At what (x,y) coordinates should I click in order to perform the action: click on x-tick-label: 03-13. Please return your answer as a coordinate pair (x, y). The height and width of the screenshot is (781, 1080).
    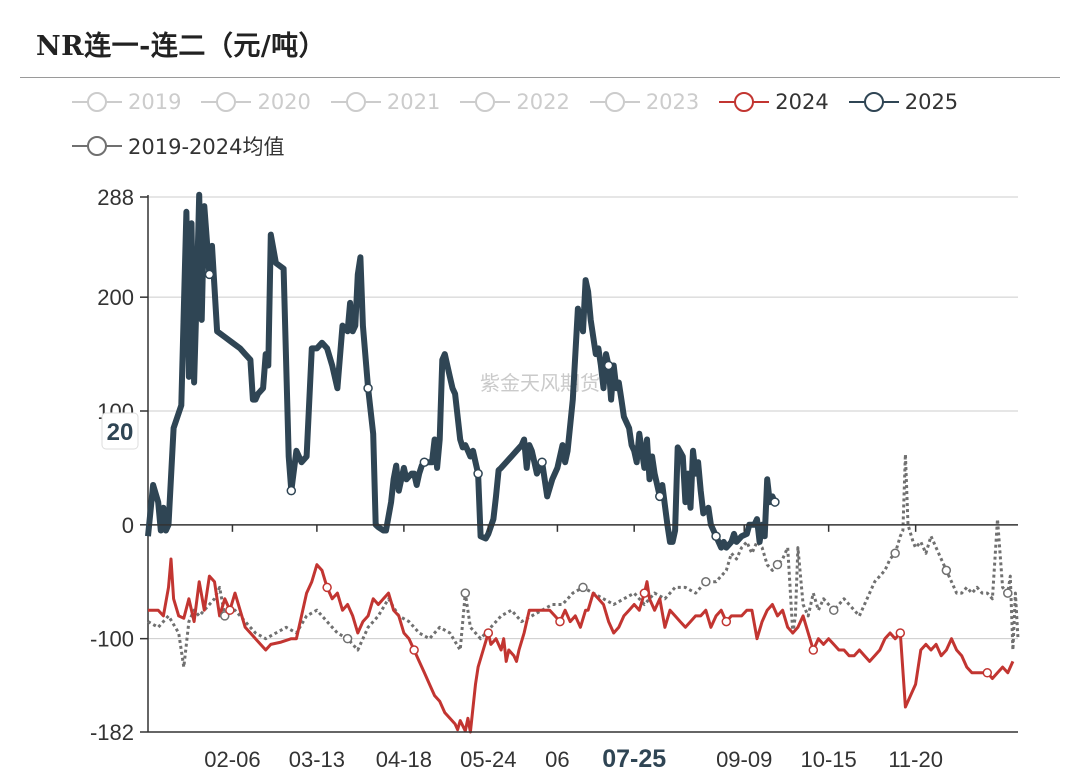
    Looking at the image, I should click on (317, 759).